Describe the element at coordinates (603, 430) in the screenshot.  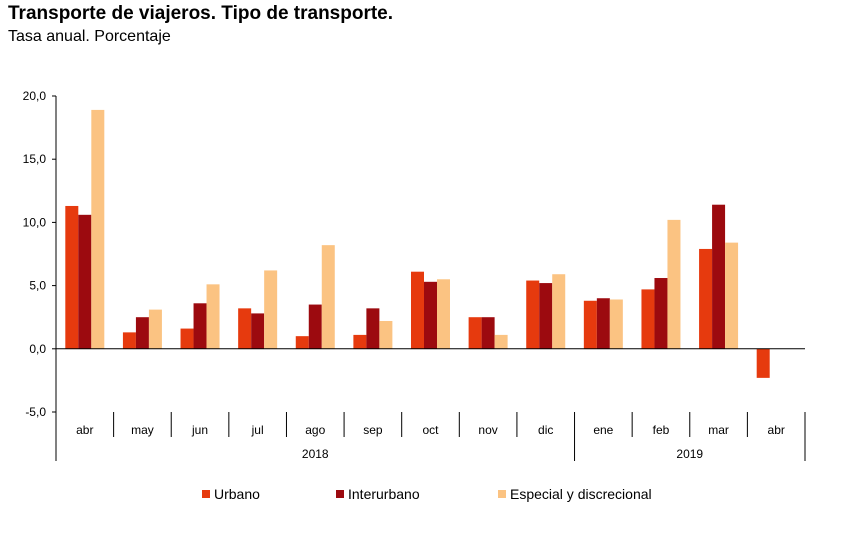
I see `x-tick-label: ene` at that location.